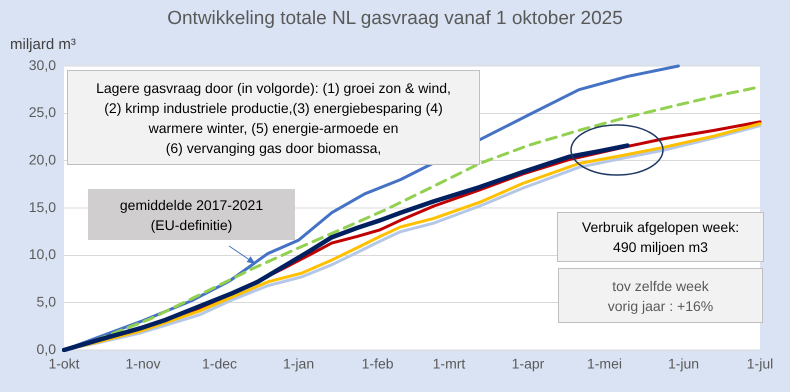  I want to click on y-tick-label: 30,0, so click(42, 64).